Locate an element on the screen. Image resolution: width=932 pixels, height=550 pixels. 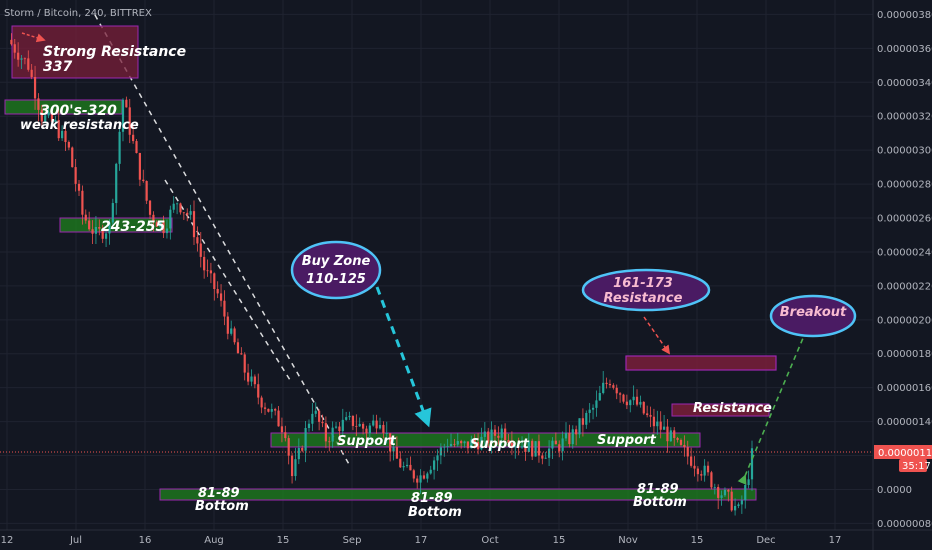
y-tick-label: 0.00000260 is located at coordinates (904, 219).